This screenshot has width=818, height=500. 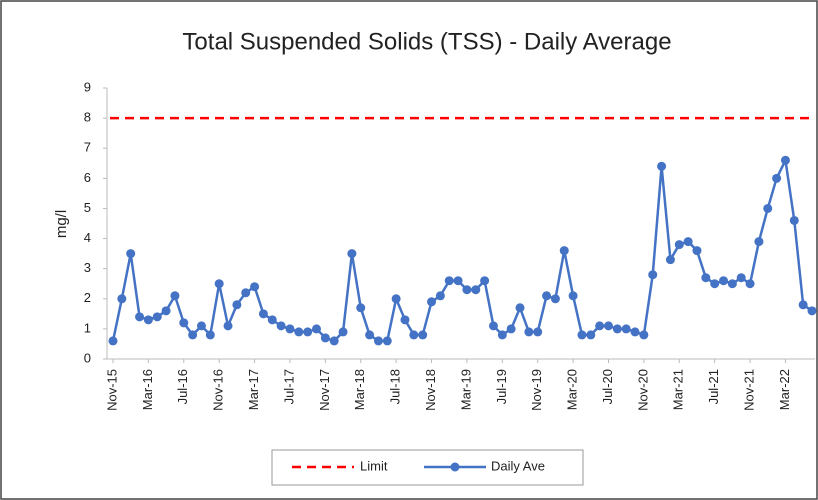 What do you see at coordinates (678, 389) in the screenshot?
I see `x-tick-label: Mar-21` at bounding box center [678, 389].